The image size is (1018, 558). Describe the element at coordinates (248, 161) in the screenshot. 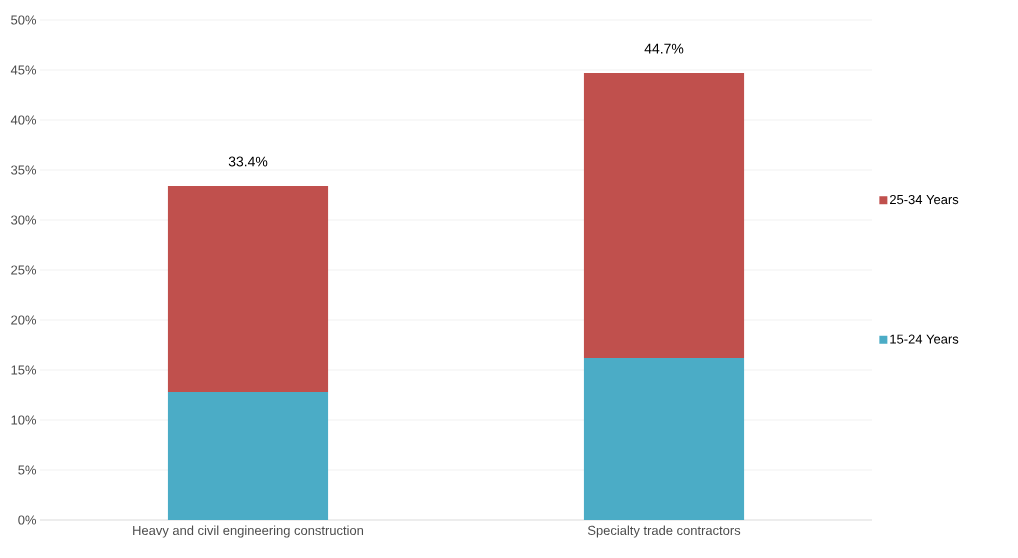

I see `total-label: 33.4%` at that location.